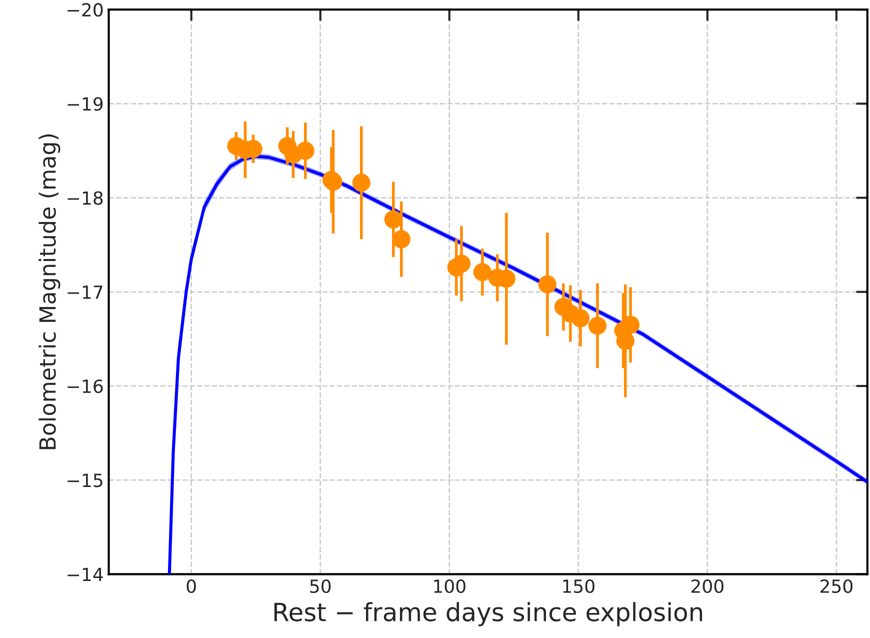  What do you see at coordinates (85, 292) in the screenshot?
I see `y-tick-label: −17` at bounding box center [85, 292].